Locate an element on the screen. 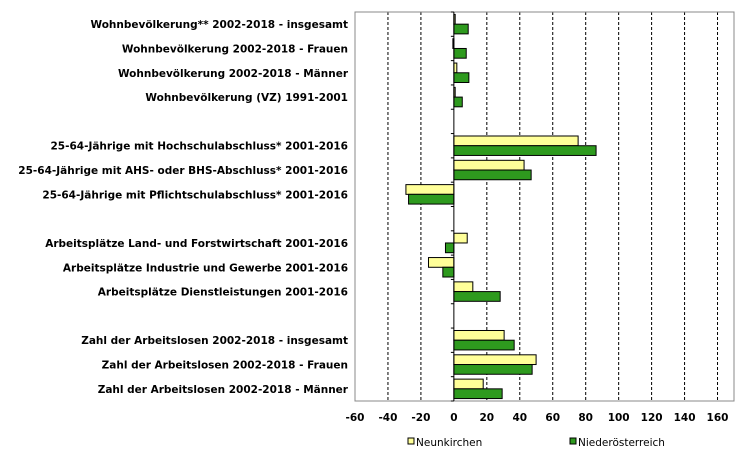 Image resolution: width=755 pixels, height=462 pixels. x-tick-label: -60 is located at coordinates (355, 418).